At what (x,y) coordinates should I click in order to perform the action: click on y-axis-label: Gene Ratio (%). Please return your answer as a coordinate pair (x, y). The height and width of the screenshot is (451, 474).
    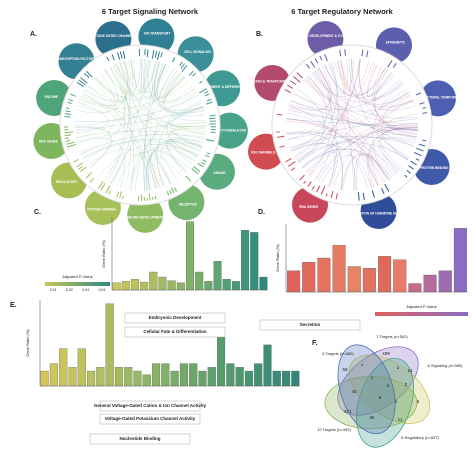
    Looking at the image, I should click on (27, 343).